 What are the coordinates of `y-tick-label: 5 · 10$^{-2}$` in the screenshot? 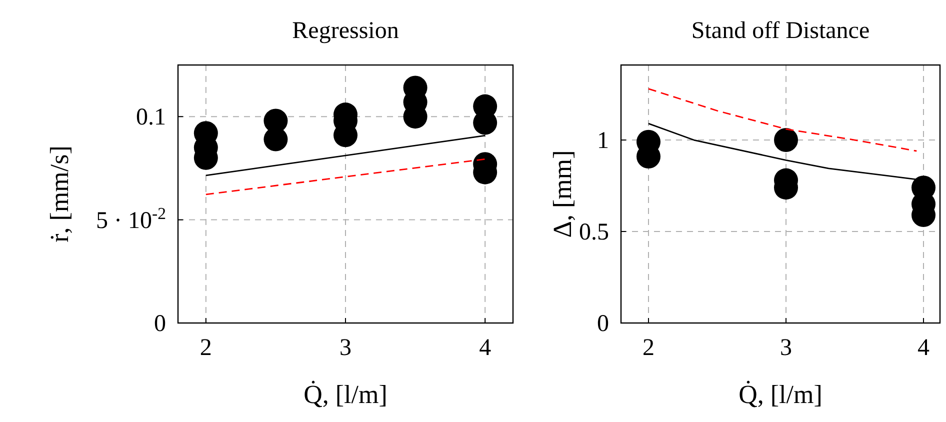 It's located at (131, 218).